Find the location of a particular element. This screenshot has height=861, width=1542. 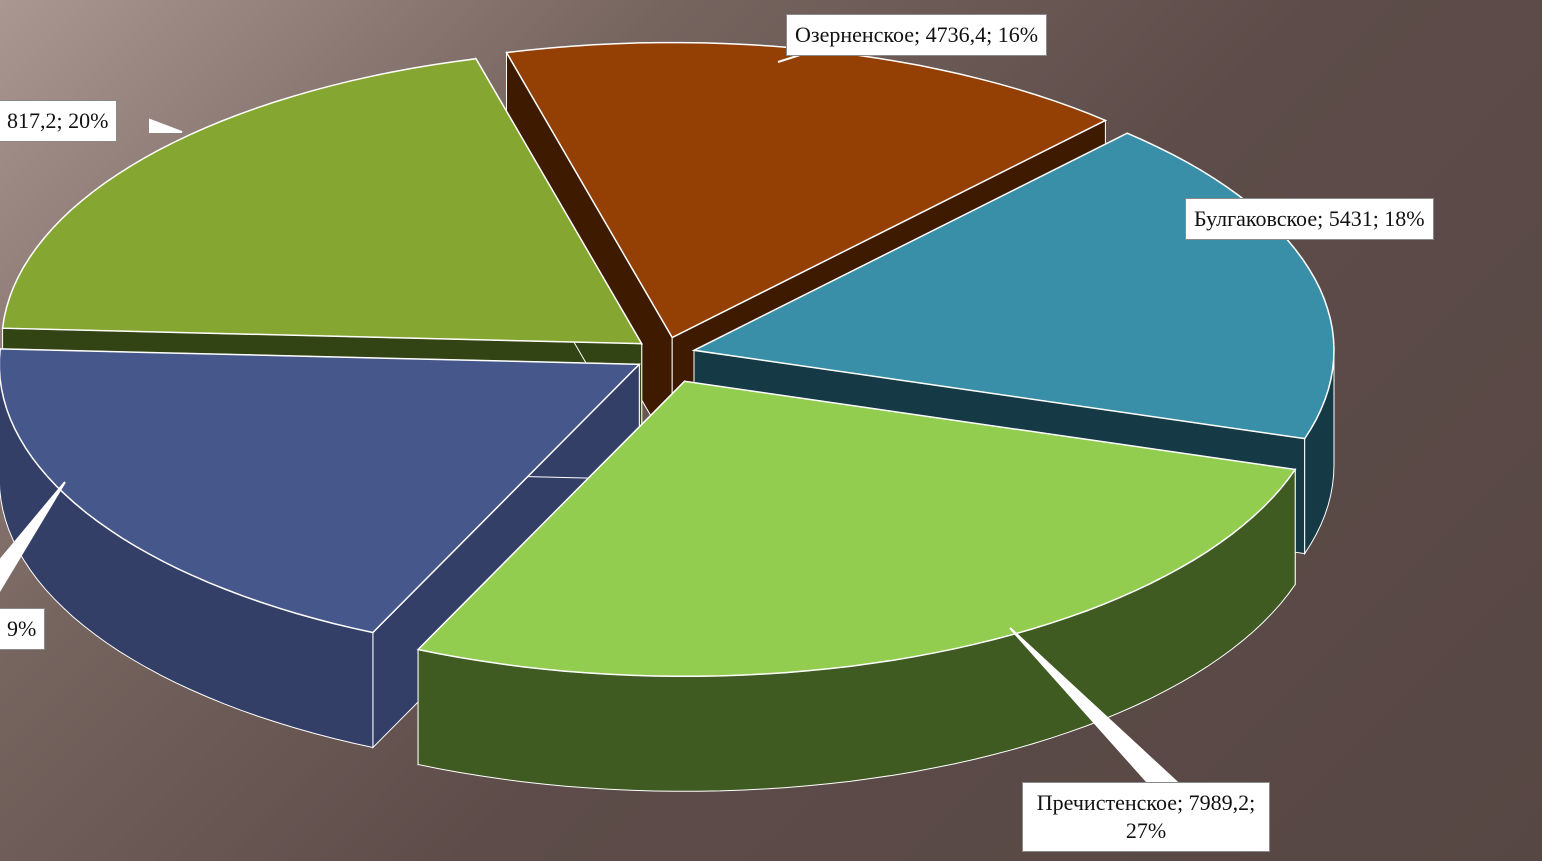

data-label: Пречистенское; 7989,2; 27% is located at coordinates (1146, 817).